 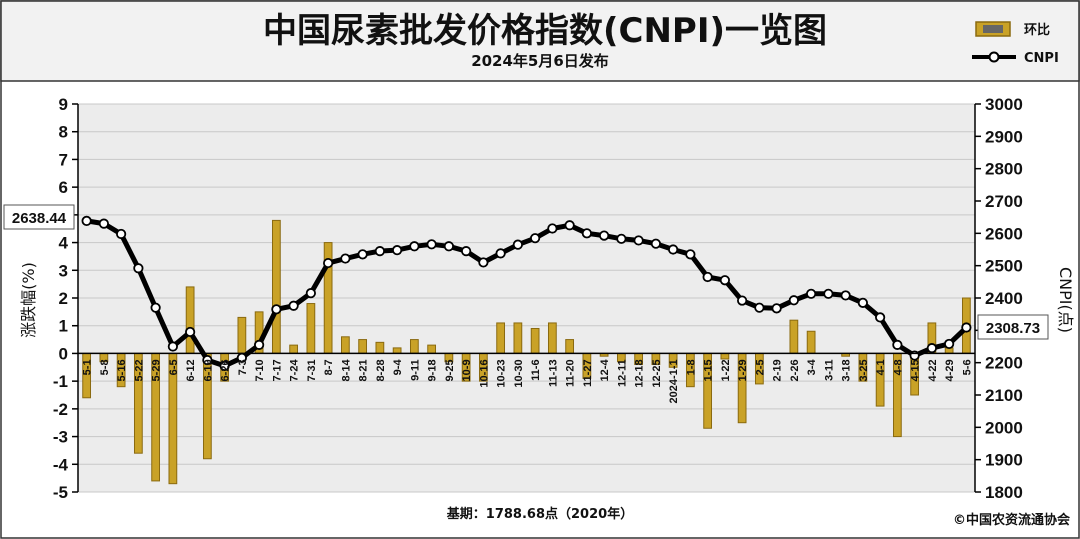 I want to click on x-tick-label: 4-29, so click(x=950, y=370).